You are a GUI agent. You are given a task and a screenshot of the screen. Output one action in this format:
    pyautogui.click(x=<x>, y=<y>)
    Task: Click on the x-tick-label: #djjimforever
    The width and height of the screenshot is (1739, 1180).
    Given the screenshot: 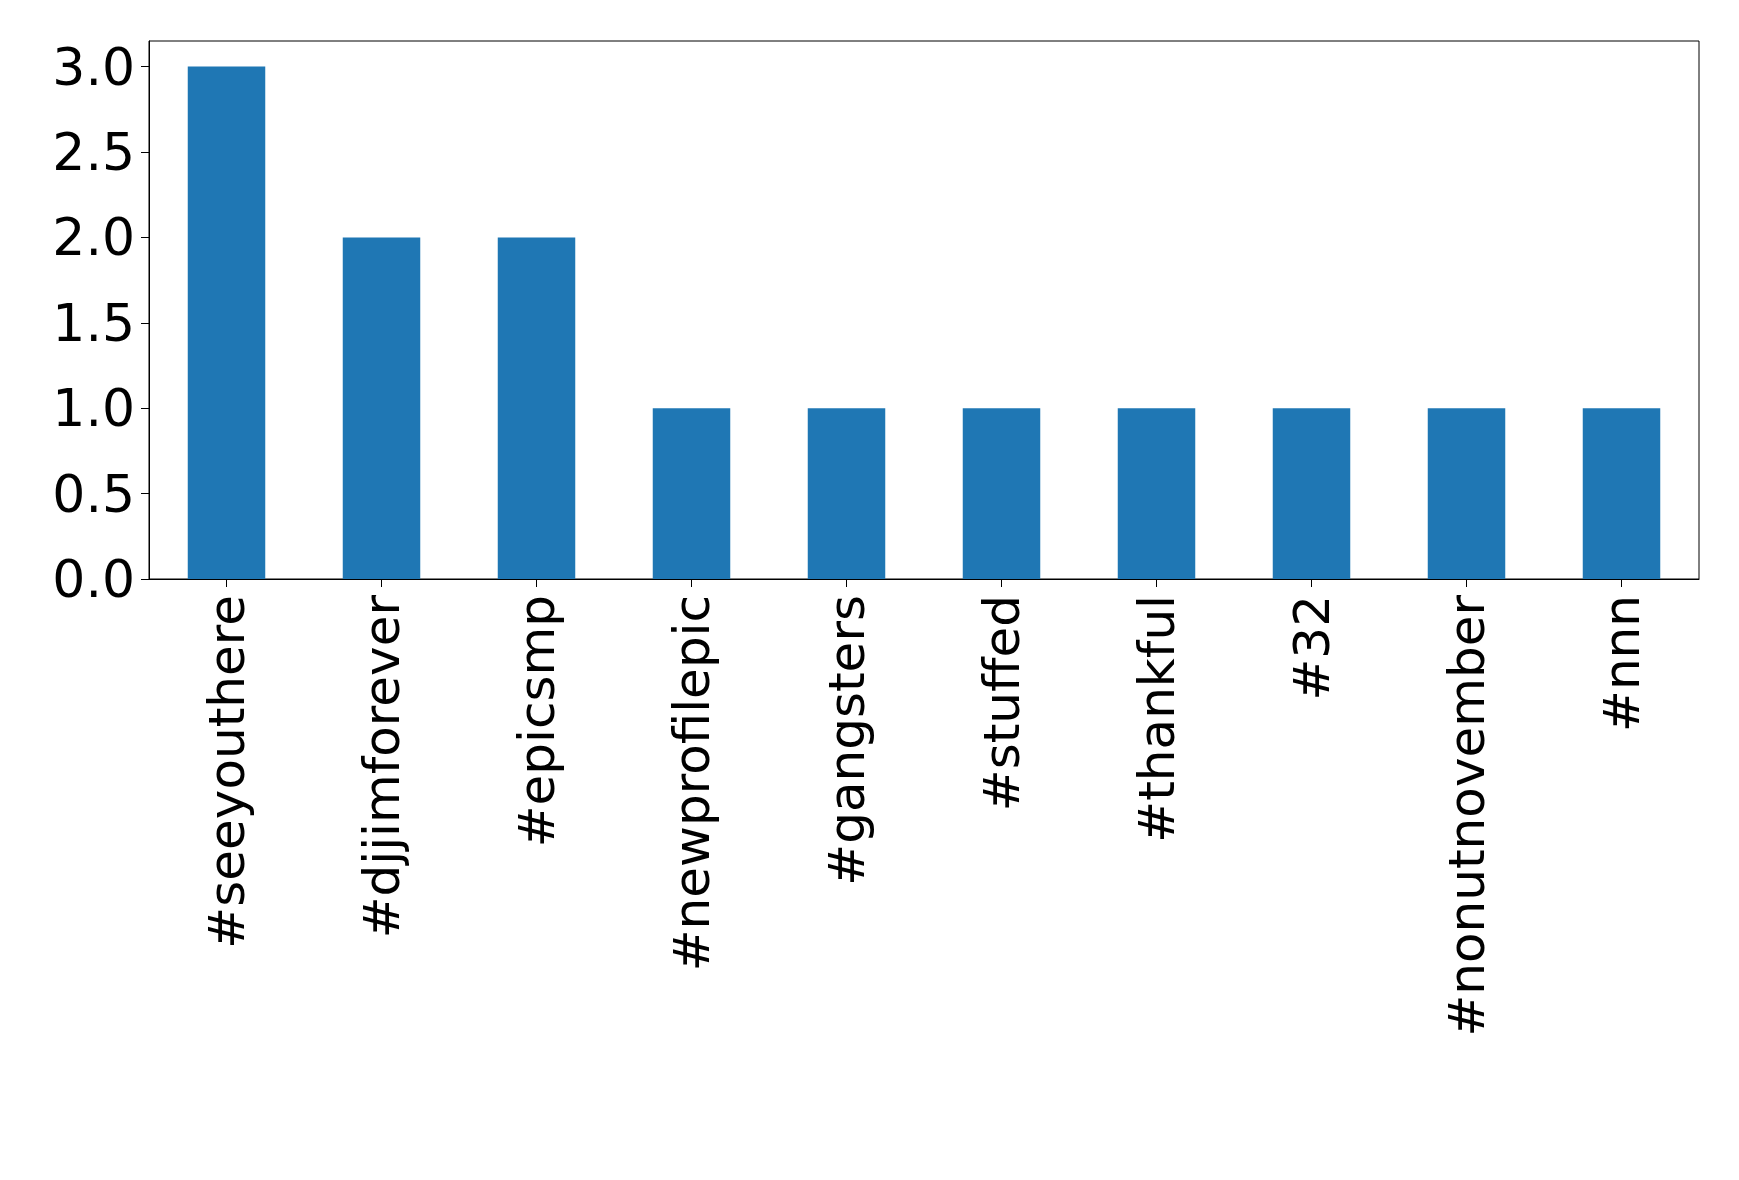 What is the action you would take?
    pyautogui.click(x=381, y=766)
    